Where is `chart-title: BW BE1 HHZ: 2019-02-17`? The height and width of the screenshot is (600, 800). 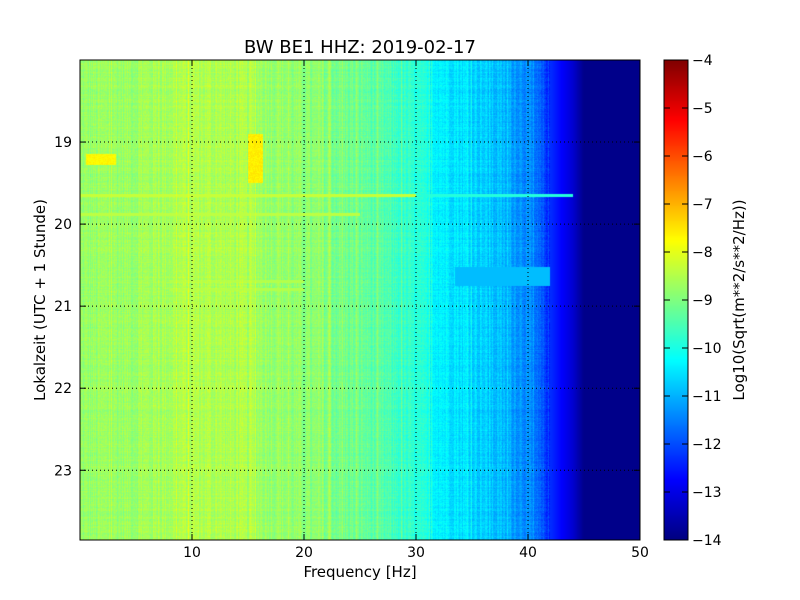 chart-title: BW BE1 HHZ: 2019-02-17 is located at coordinates (360, 47).